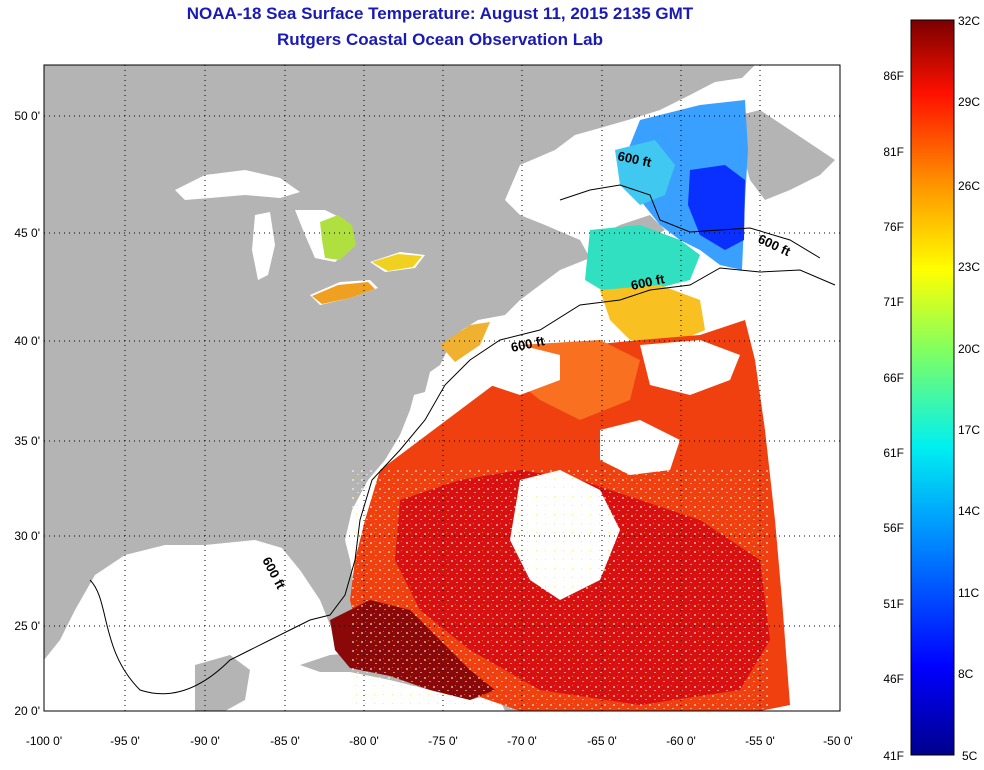 Image resolution: width=984 pixels, height=770 pixels. Describe the element at coordinates (27, 341) in the screenshot. I see `lat-label: 40 0'` at that location.